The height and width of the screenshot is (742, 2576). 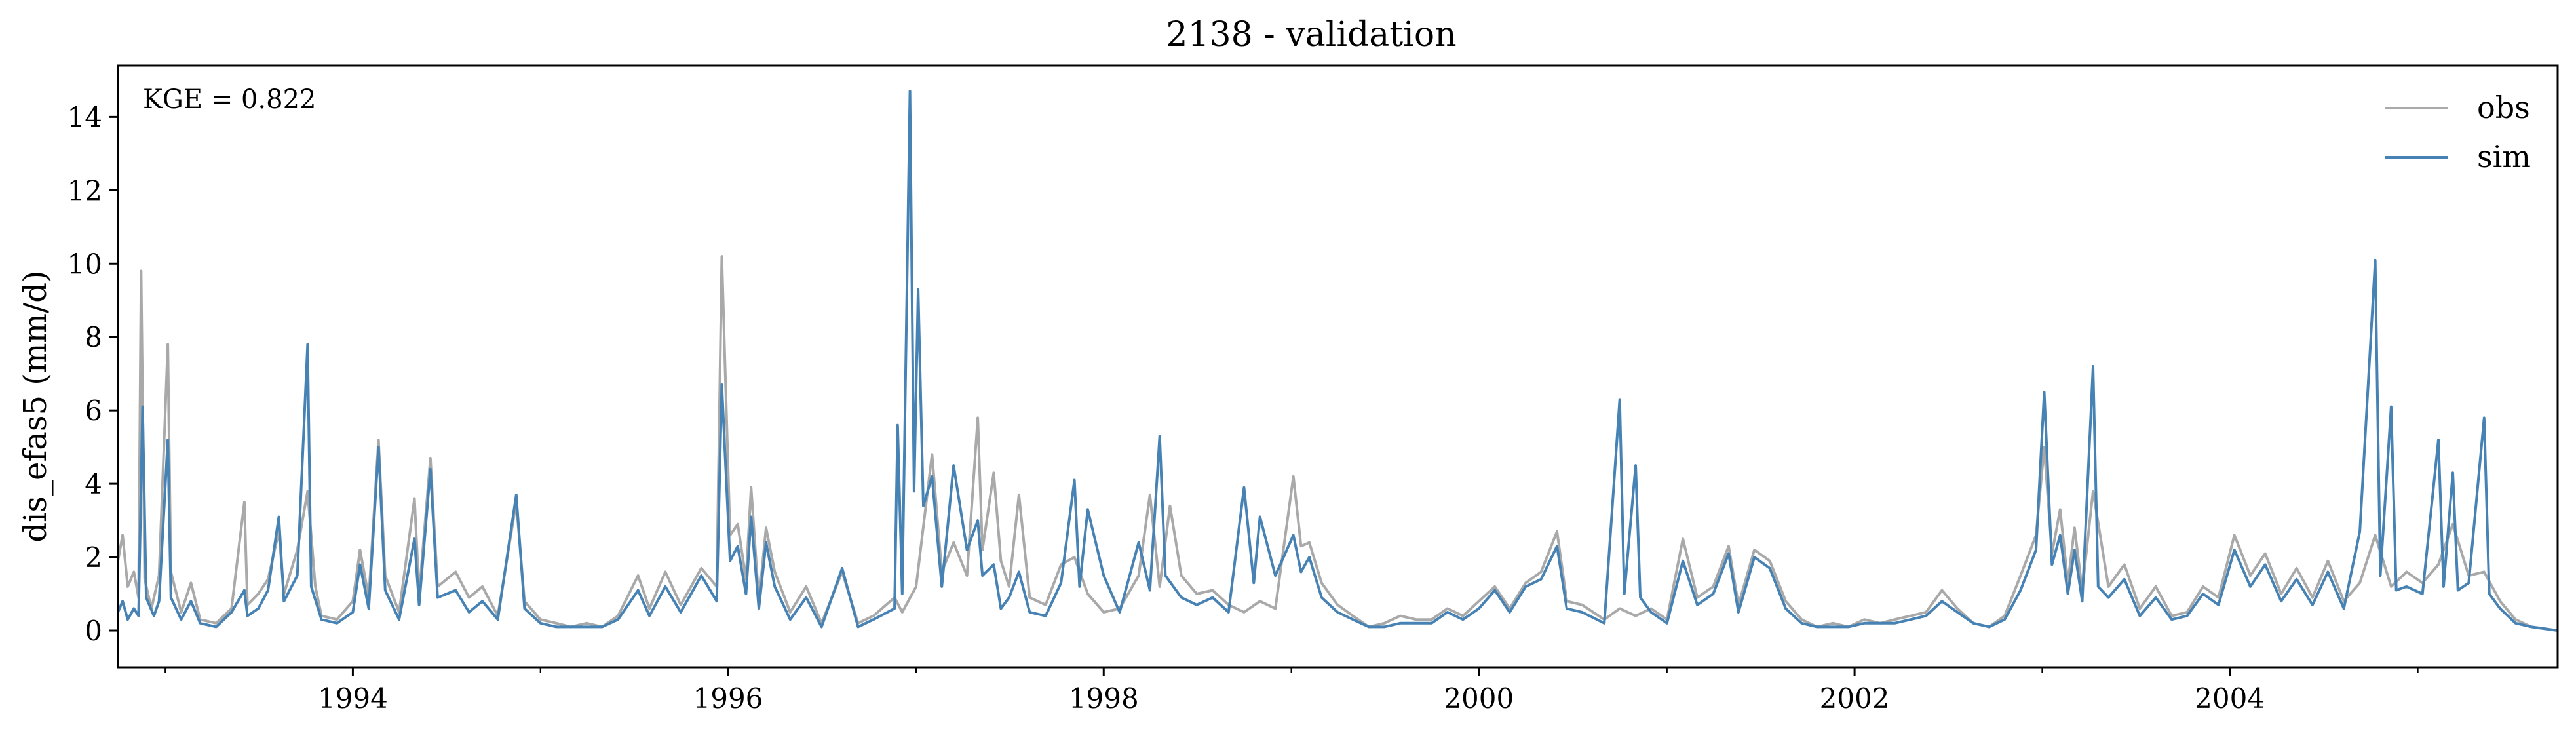 I want to click on x-tick-label: 2000, so click(x=1479, y=698).